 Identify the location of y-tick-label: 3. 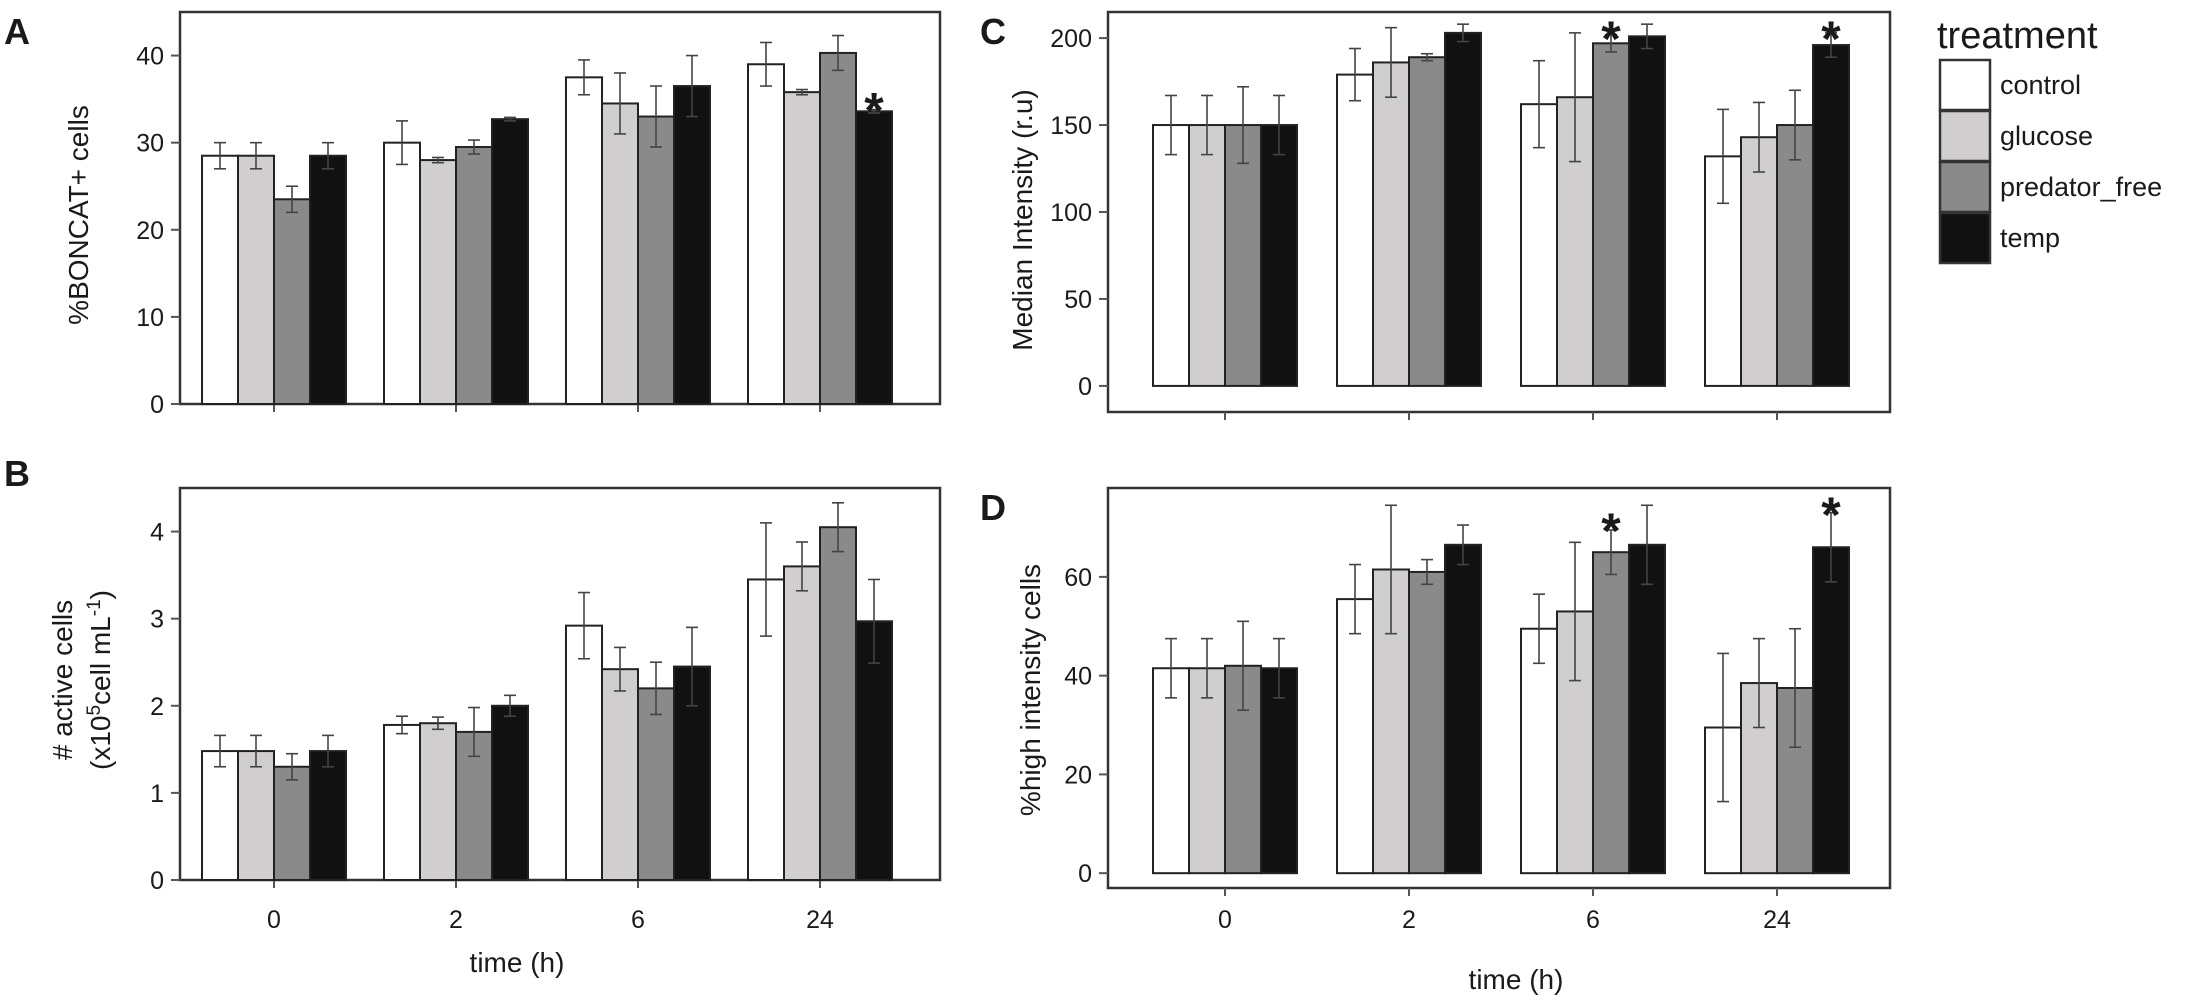
(157, 620).